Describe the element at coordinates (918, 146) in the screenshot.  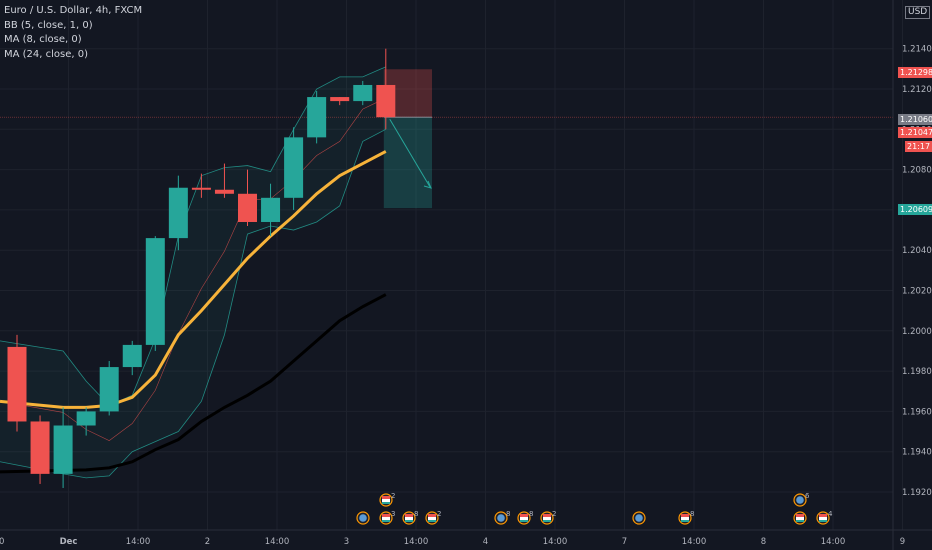
I see `countdown-tag: 21:17` at that location.